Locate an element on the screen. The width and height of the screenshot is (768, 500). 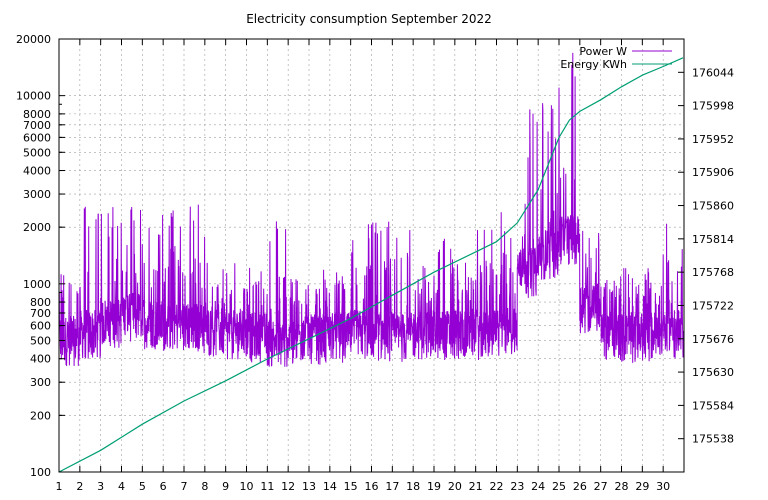
legend: Power W Energy KWh is located at coordinates (616, 58).